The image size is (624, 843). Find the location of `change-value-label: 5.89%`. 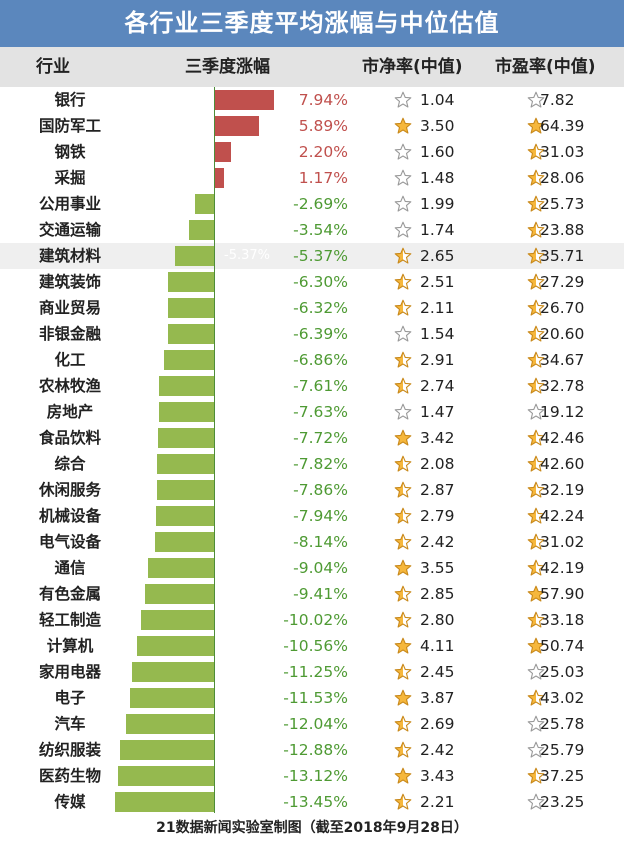

change-value-label: 5.89% is located at coordinates (323, 126).